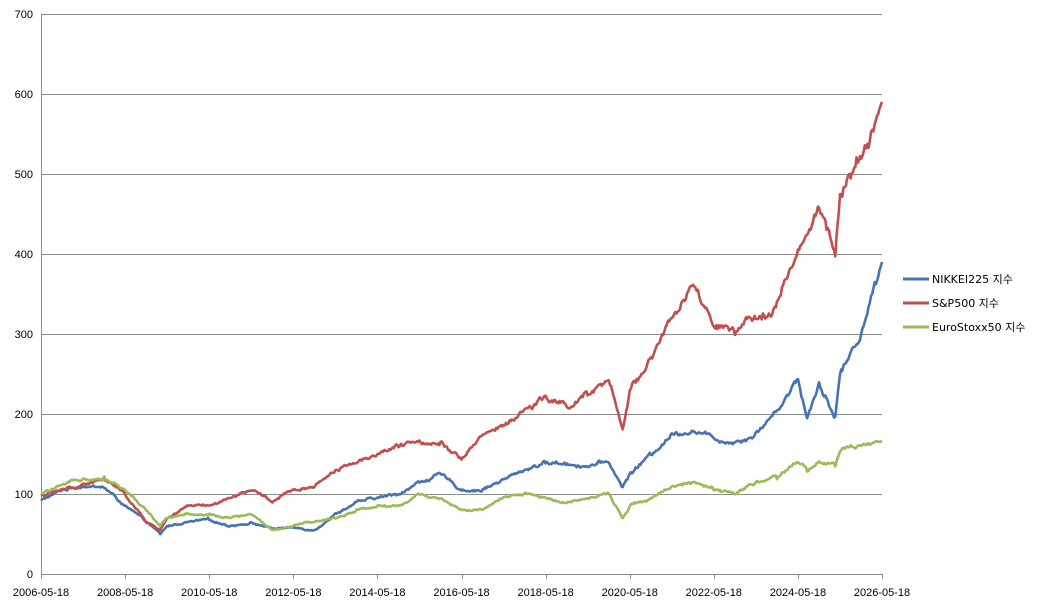 The height and width of the screenshot is (608, 1043). I want to click on x-tick-label: 2024-05-18, so click(798, 593).